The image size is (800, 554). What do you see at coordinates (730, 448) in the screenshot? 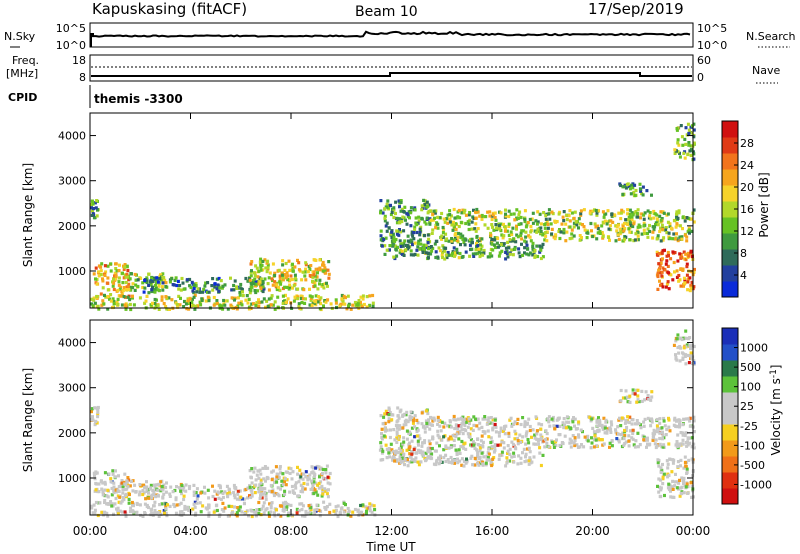
I see `colorbar-segment` at bounding box center [730, 448].